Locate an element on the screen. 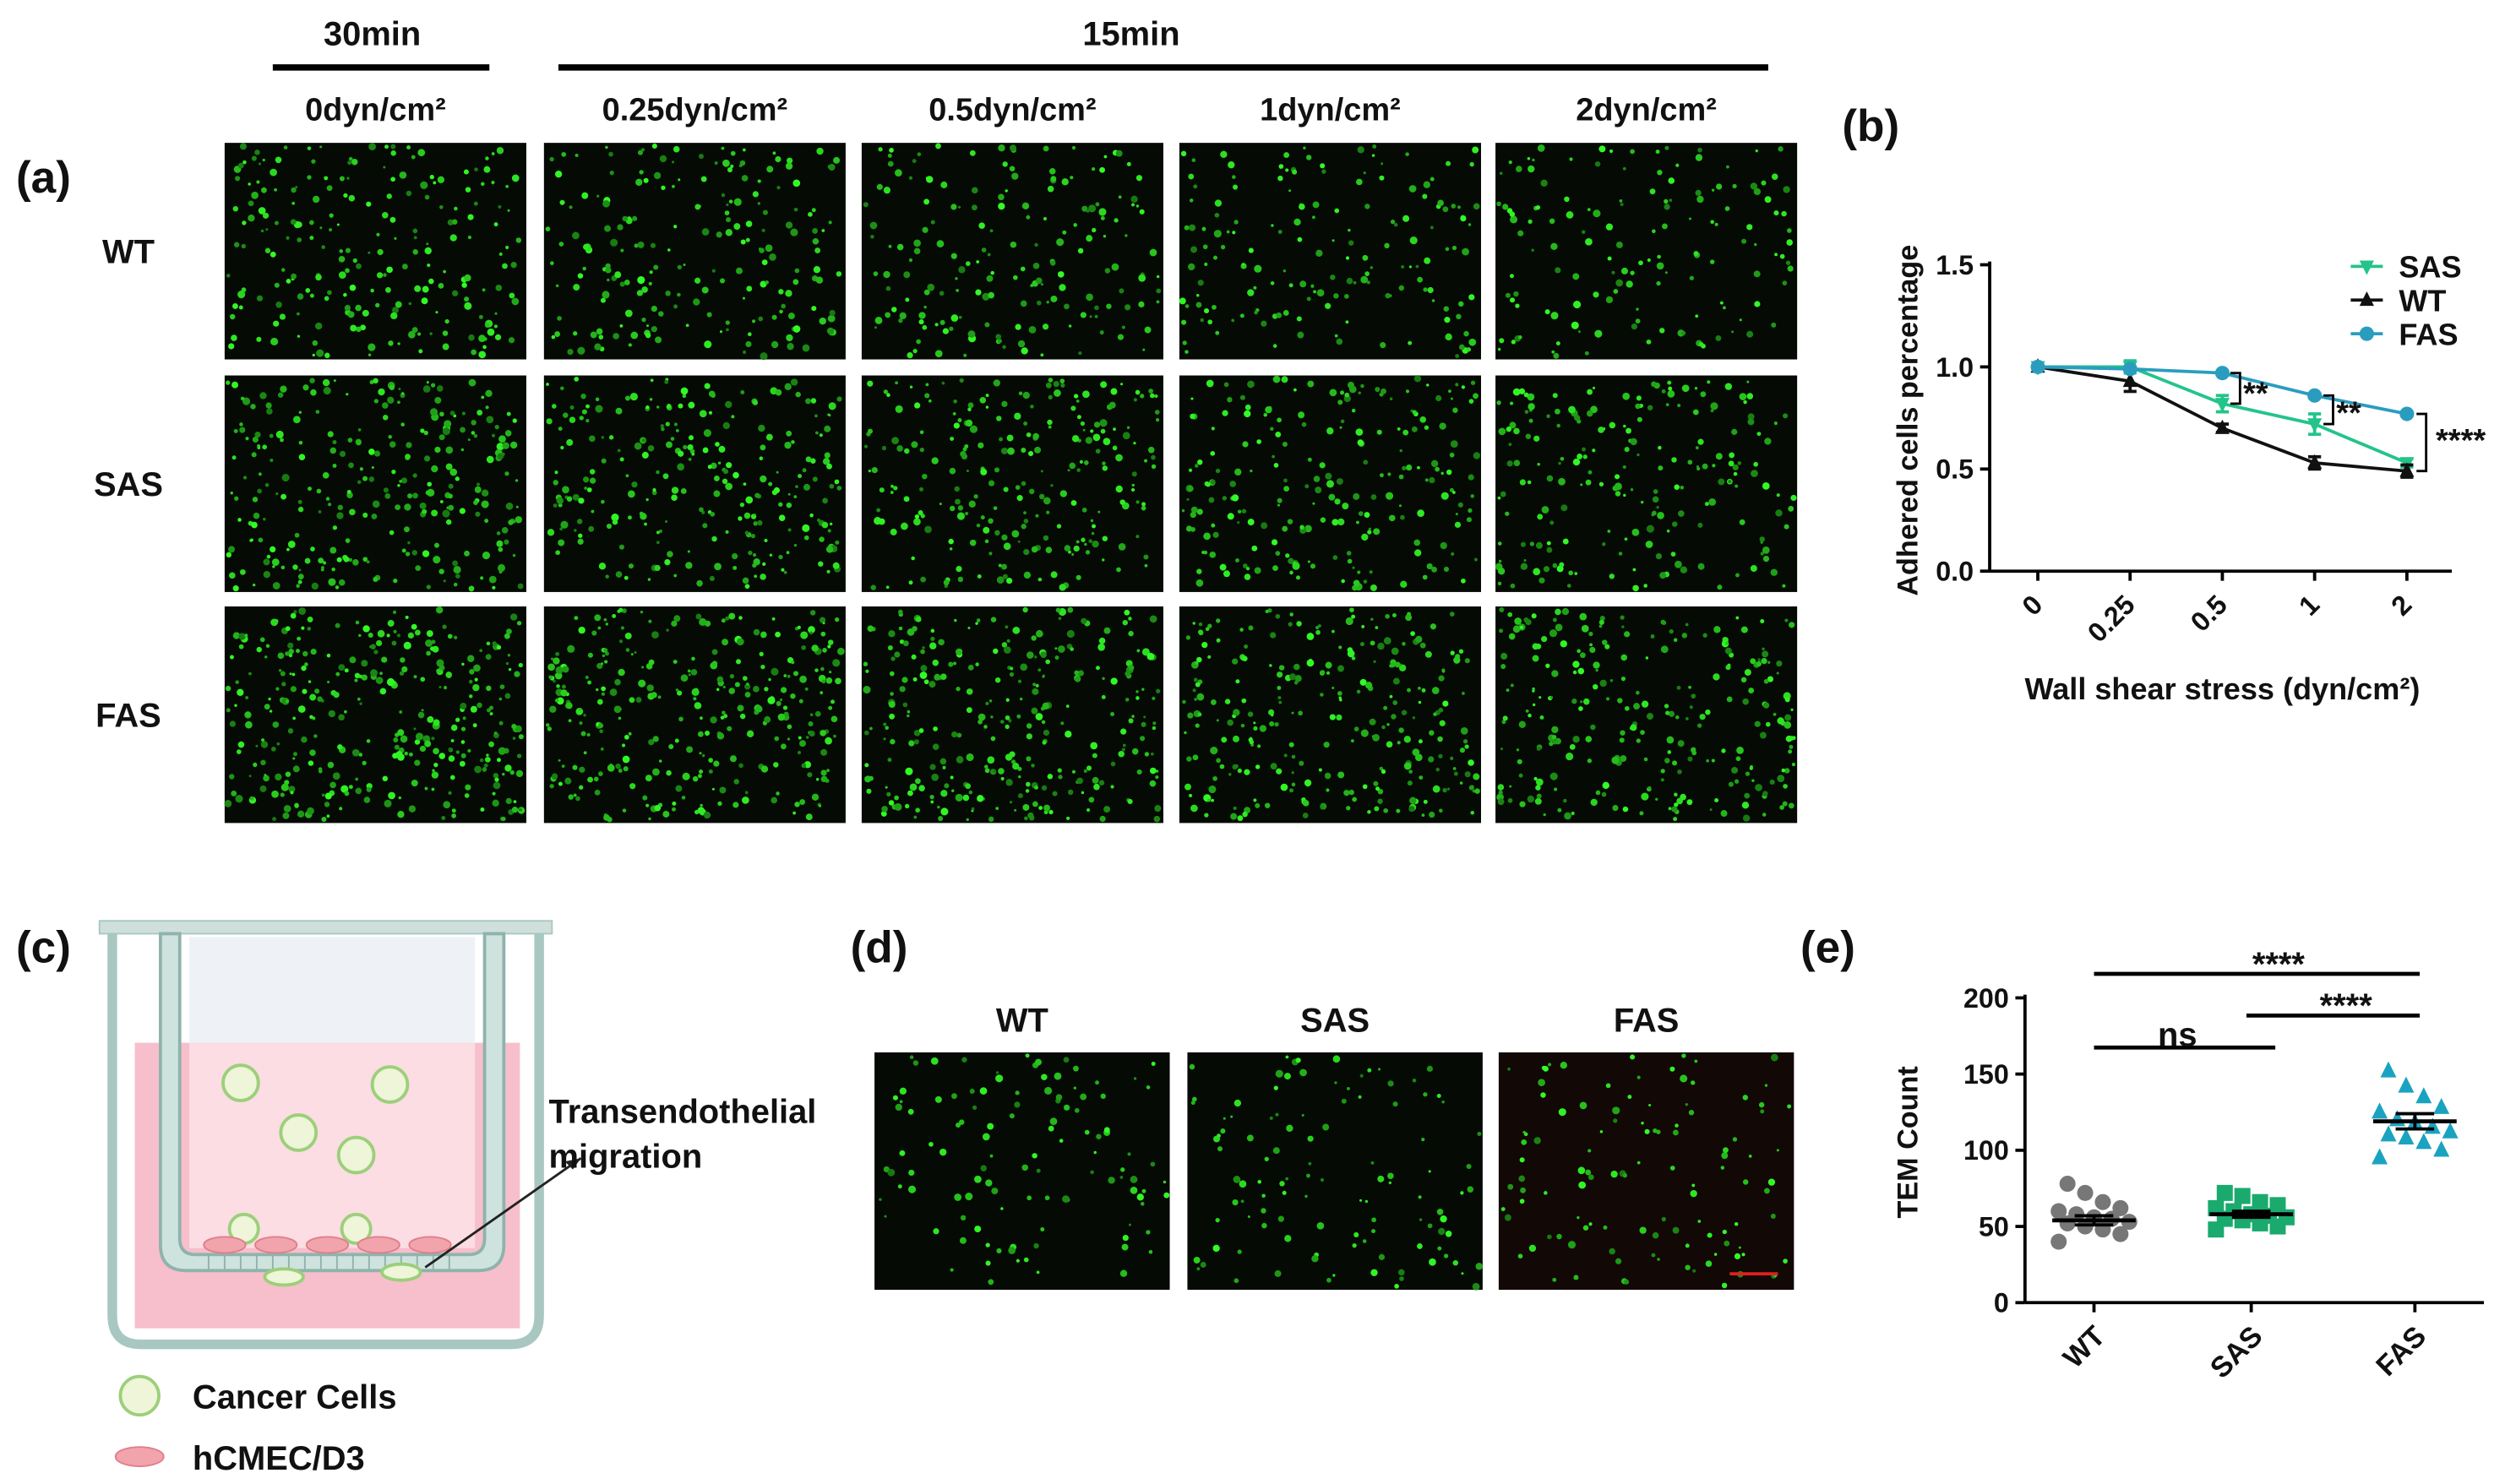  marker is located at coordinates (2442, 1105).